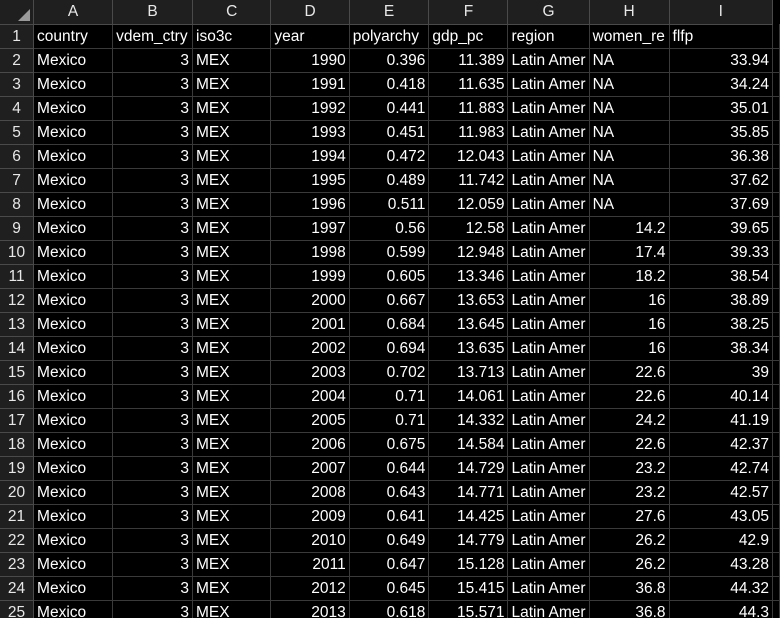 The width and height of the screenshot is (780, 618). I want to click on cell-c23: MEX, so click(232, 564).